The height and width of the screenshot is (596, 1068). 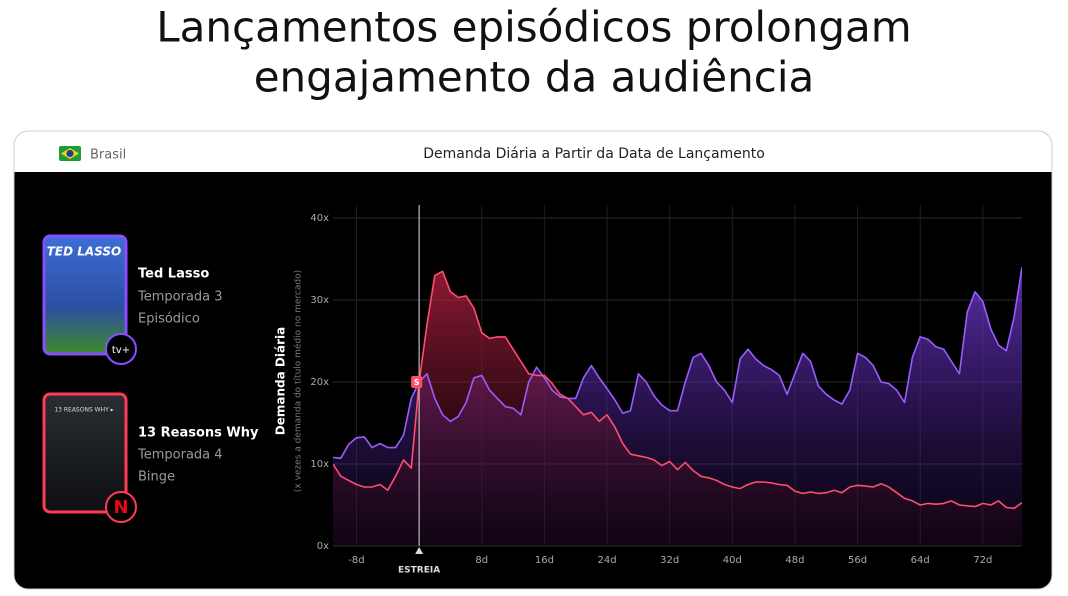 What do you see at coordinates (481, 560) in the screenshot?
I see `x-tick-label: 8d` at bounding box center [481, 560].